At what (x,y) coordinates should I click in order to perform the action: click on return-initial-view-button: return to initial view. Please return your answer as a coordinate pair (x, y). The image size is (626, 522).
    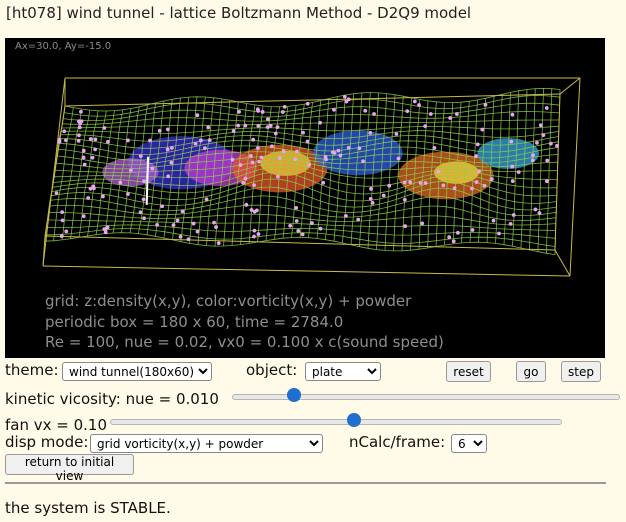
    Looking at the image, I should click on (69, 468).